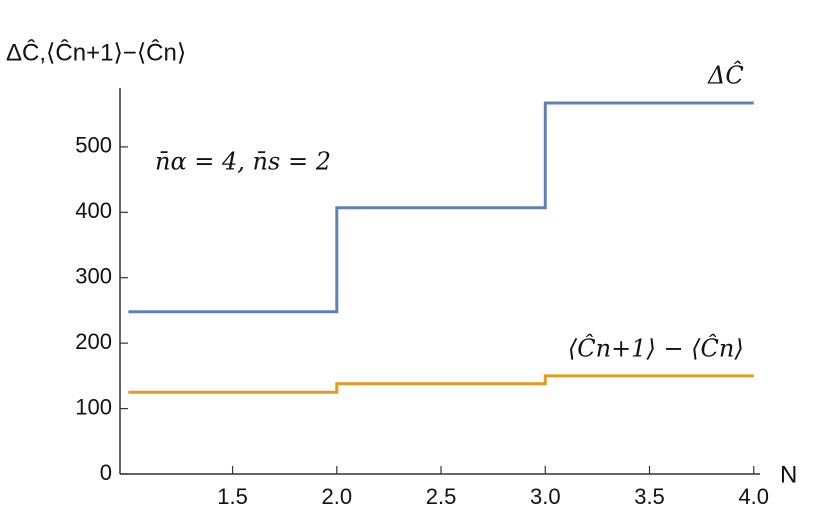  Describe the element at coordinates (93, 145) in the screenshot. I see `y-tick-label: 500` at that location.